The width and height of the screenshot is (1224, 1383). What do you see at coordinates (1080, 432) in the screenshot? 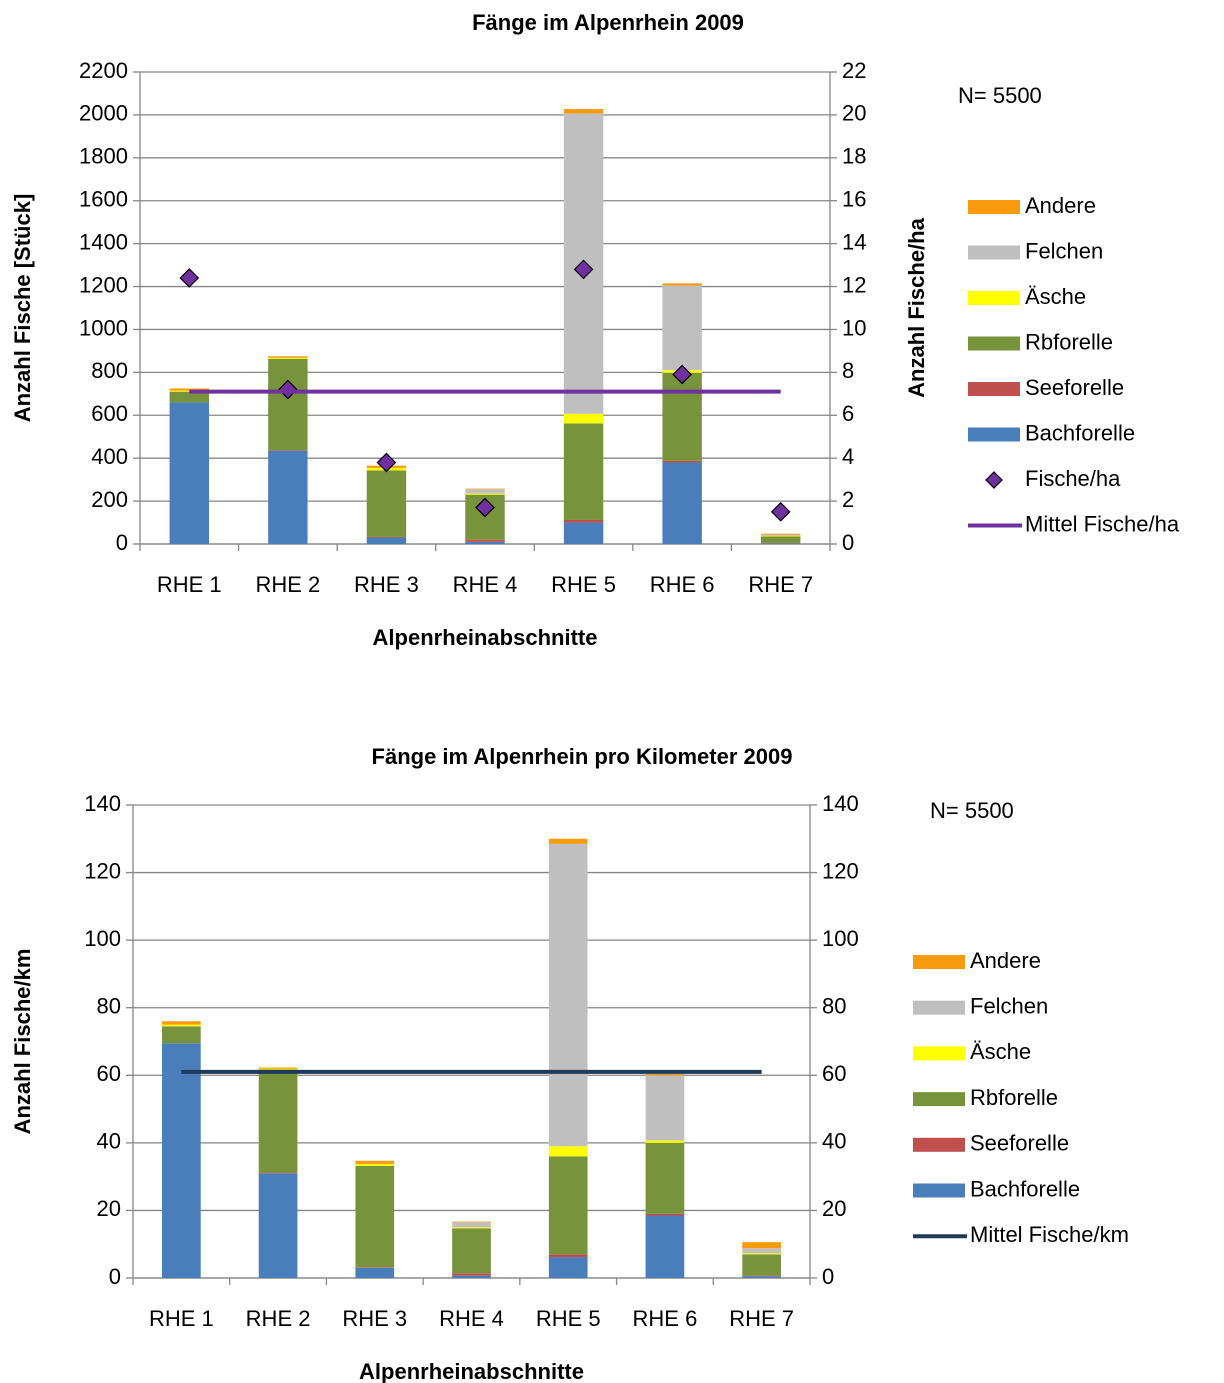
I see `legend-label: Bachforelle` at bounding box center [1080, 432].